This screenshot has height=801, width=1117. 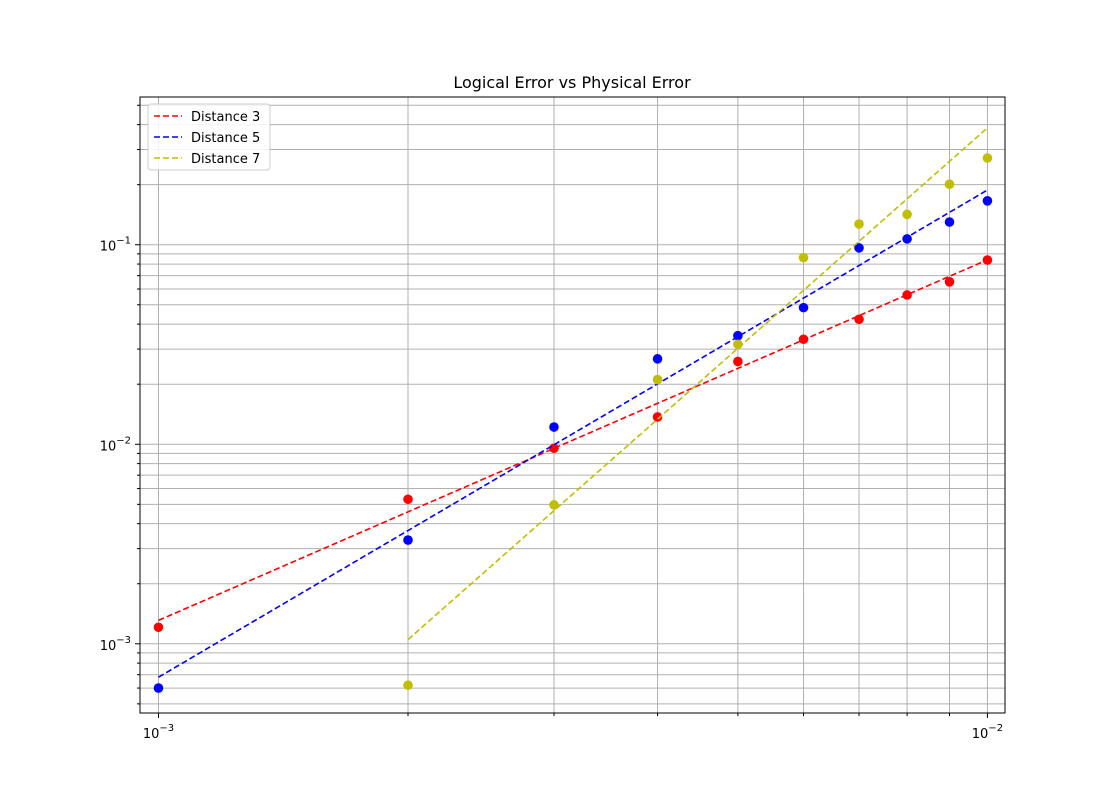 What do you see at coordinates (115, 245) in the screenshot?
I see `y-tick-label-2: 10⁻¹` at bounding box center [115, 245].